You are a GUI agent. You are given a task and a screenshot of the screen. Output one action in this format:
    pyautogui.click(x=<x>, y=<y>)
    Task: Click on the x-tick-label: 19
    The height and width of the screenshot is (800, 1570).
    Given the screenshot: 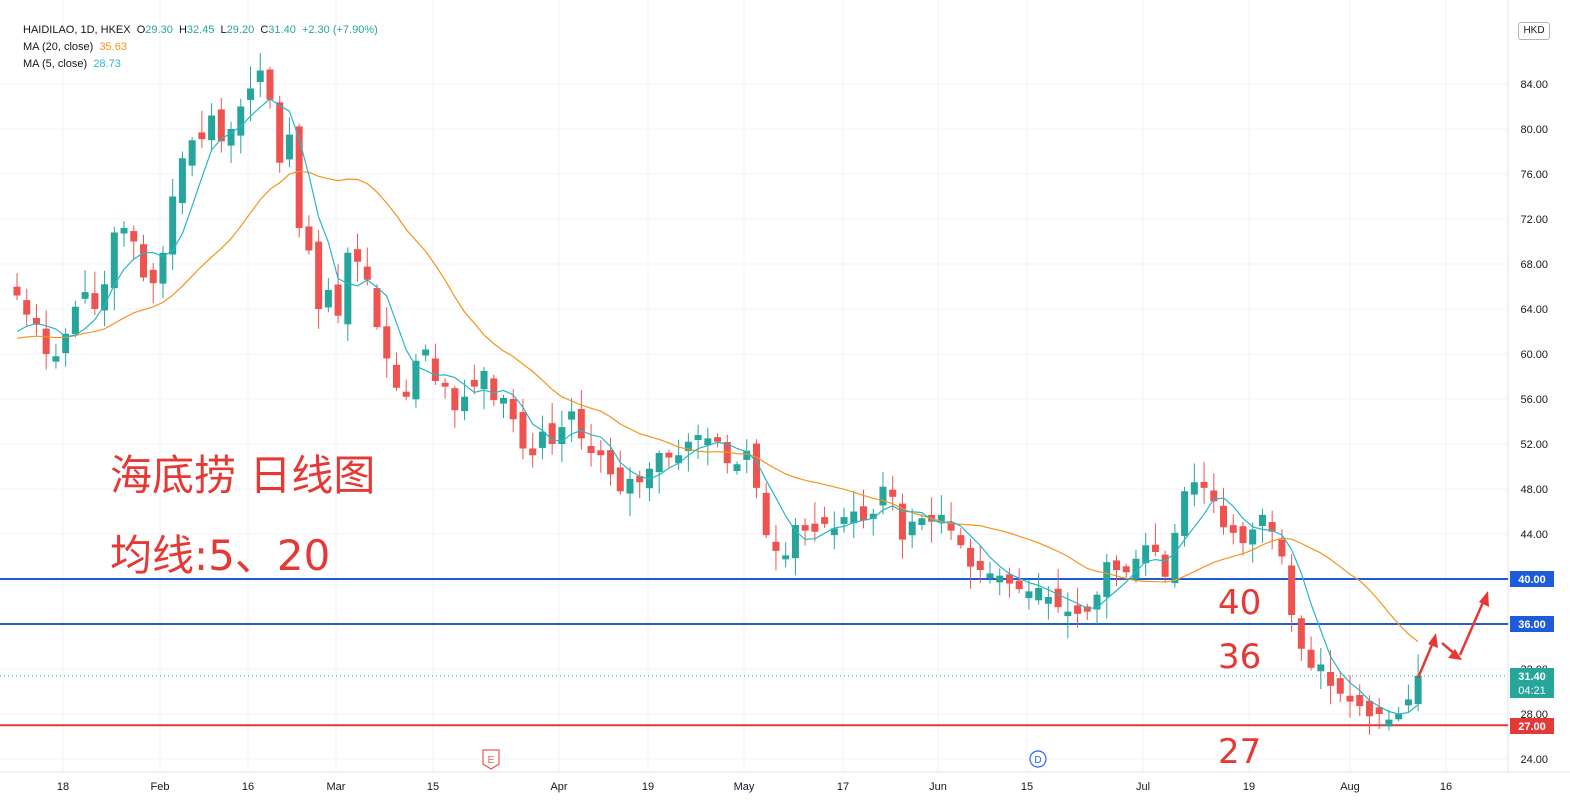 What is the action you would take?
    pyautogui.click(x=648, y=787)
    